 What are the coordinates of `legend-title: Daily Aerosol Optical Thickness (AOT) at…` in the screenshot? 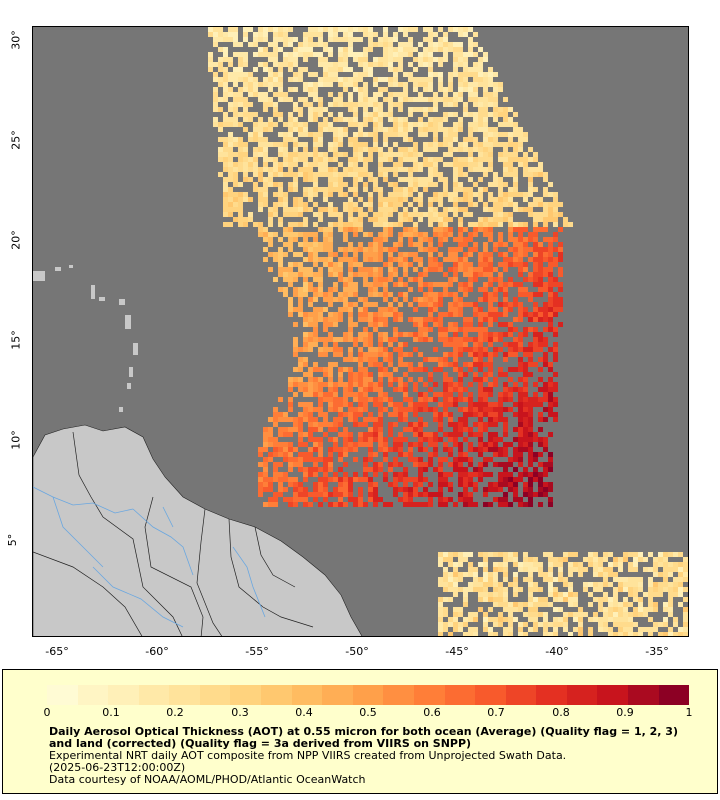 It's located at (363, 737).